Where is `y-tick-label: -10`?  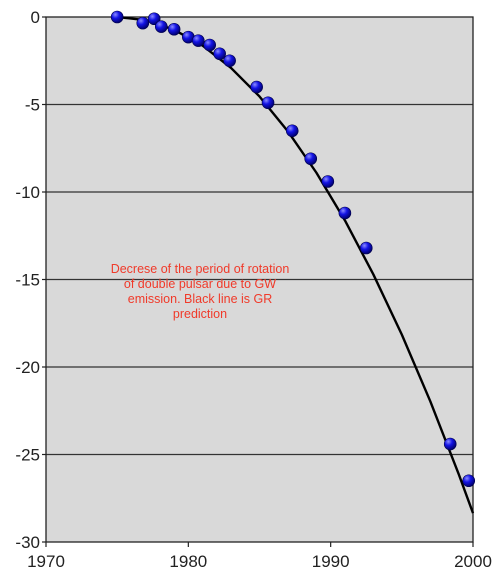 y-tick-label: -10 is located at coordinates (27, 192).